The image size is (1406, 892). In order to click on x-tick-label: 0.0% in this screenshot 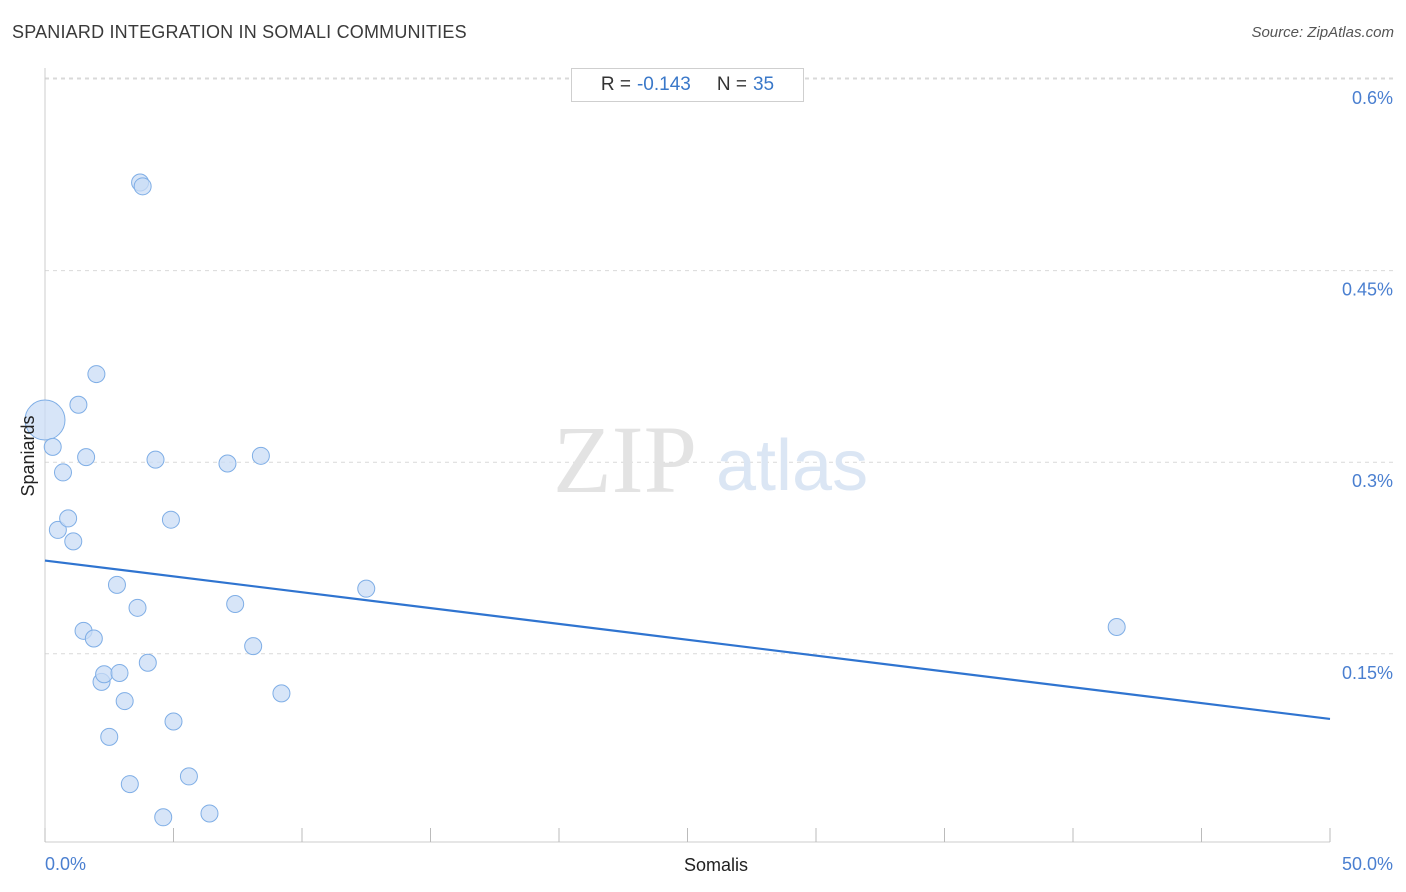, I will do `click(65, 864)`.